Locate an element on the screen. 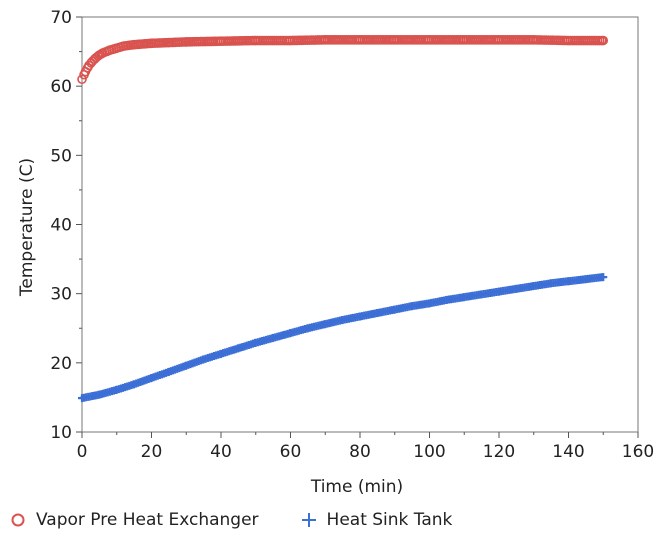  y-tick-label: 20 is located at coordinates (61, 364).